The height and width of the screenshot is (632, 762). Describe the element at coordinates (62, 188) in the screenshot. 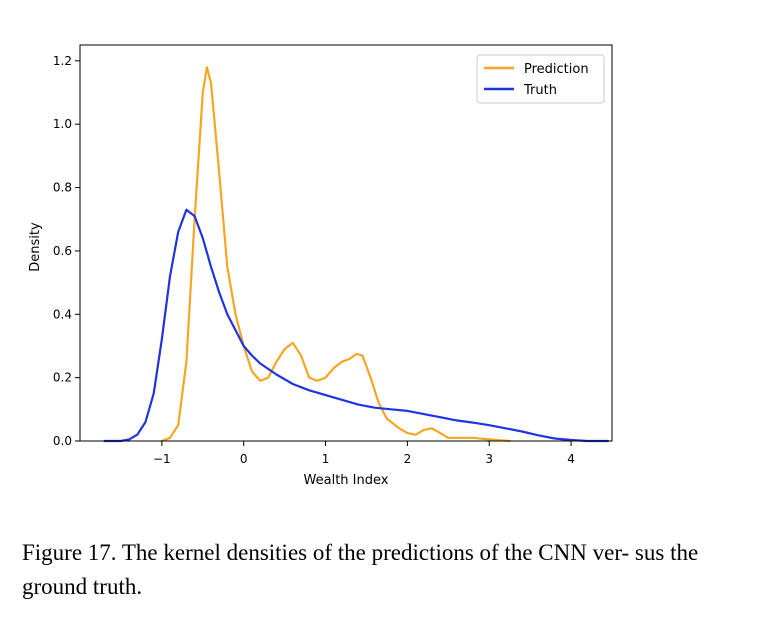

I see `y-tick-label: 0.8` at that location.